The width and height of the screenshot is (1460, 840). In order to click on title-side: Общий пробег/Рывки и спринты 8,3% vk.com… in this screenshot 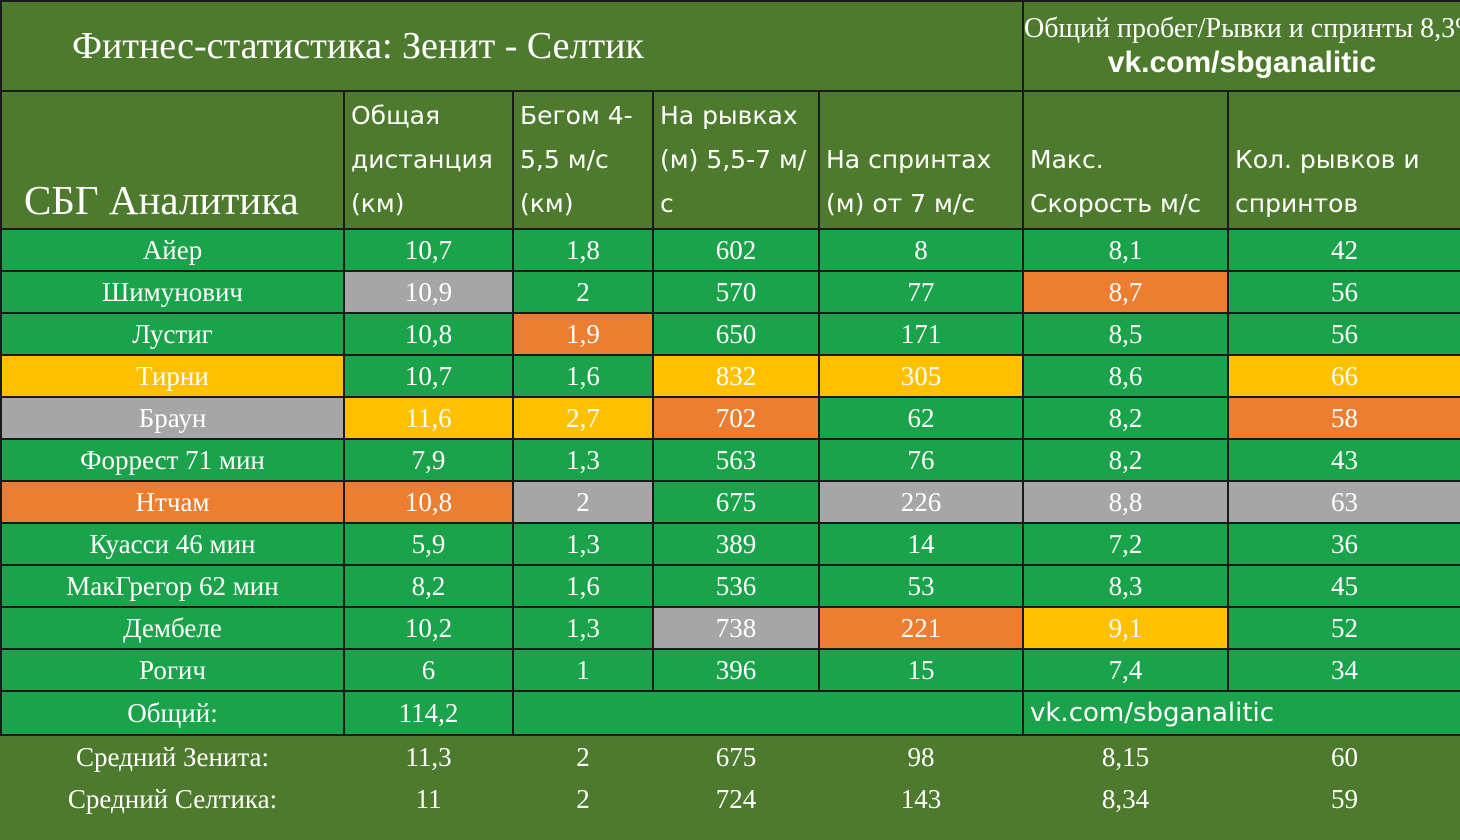, I will do `click(1240, 46)`.